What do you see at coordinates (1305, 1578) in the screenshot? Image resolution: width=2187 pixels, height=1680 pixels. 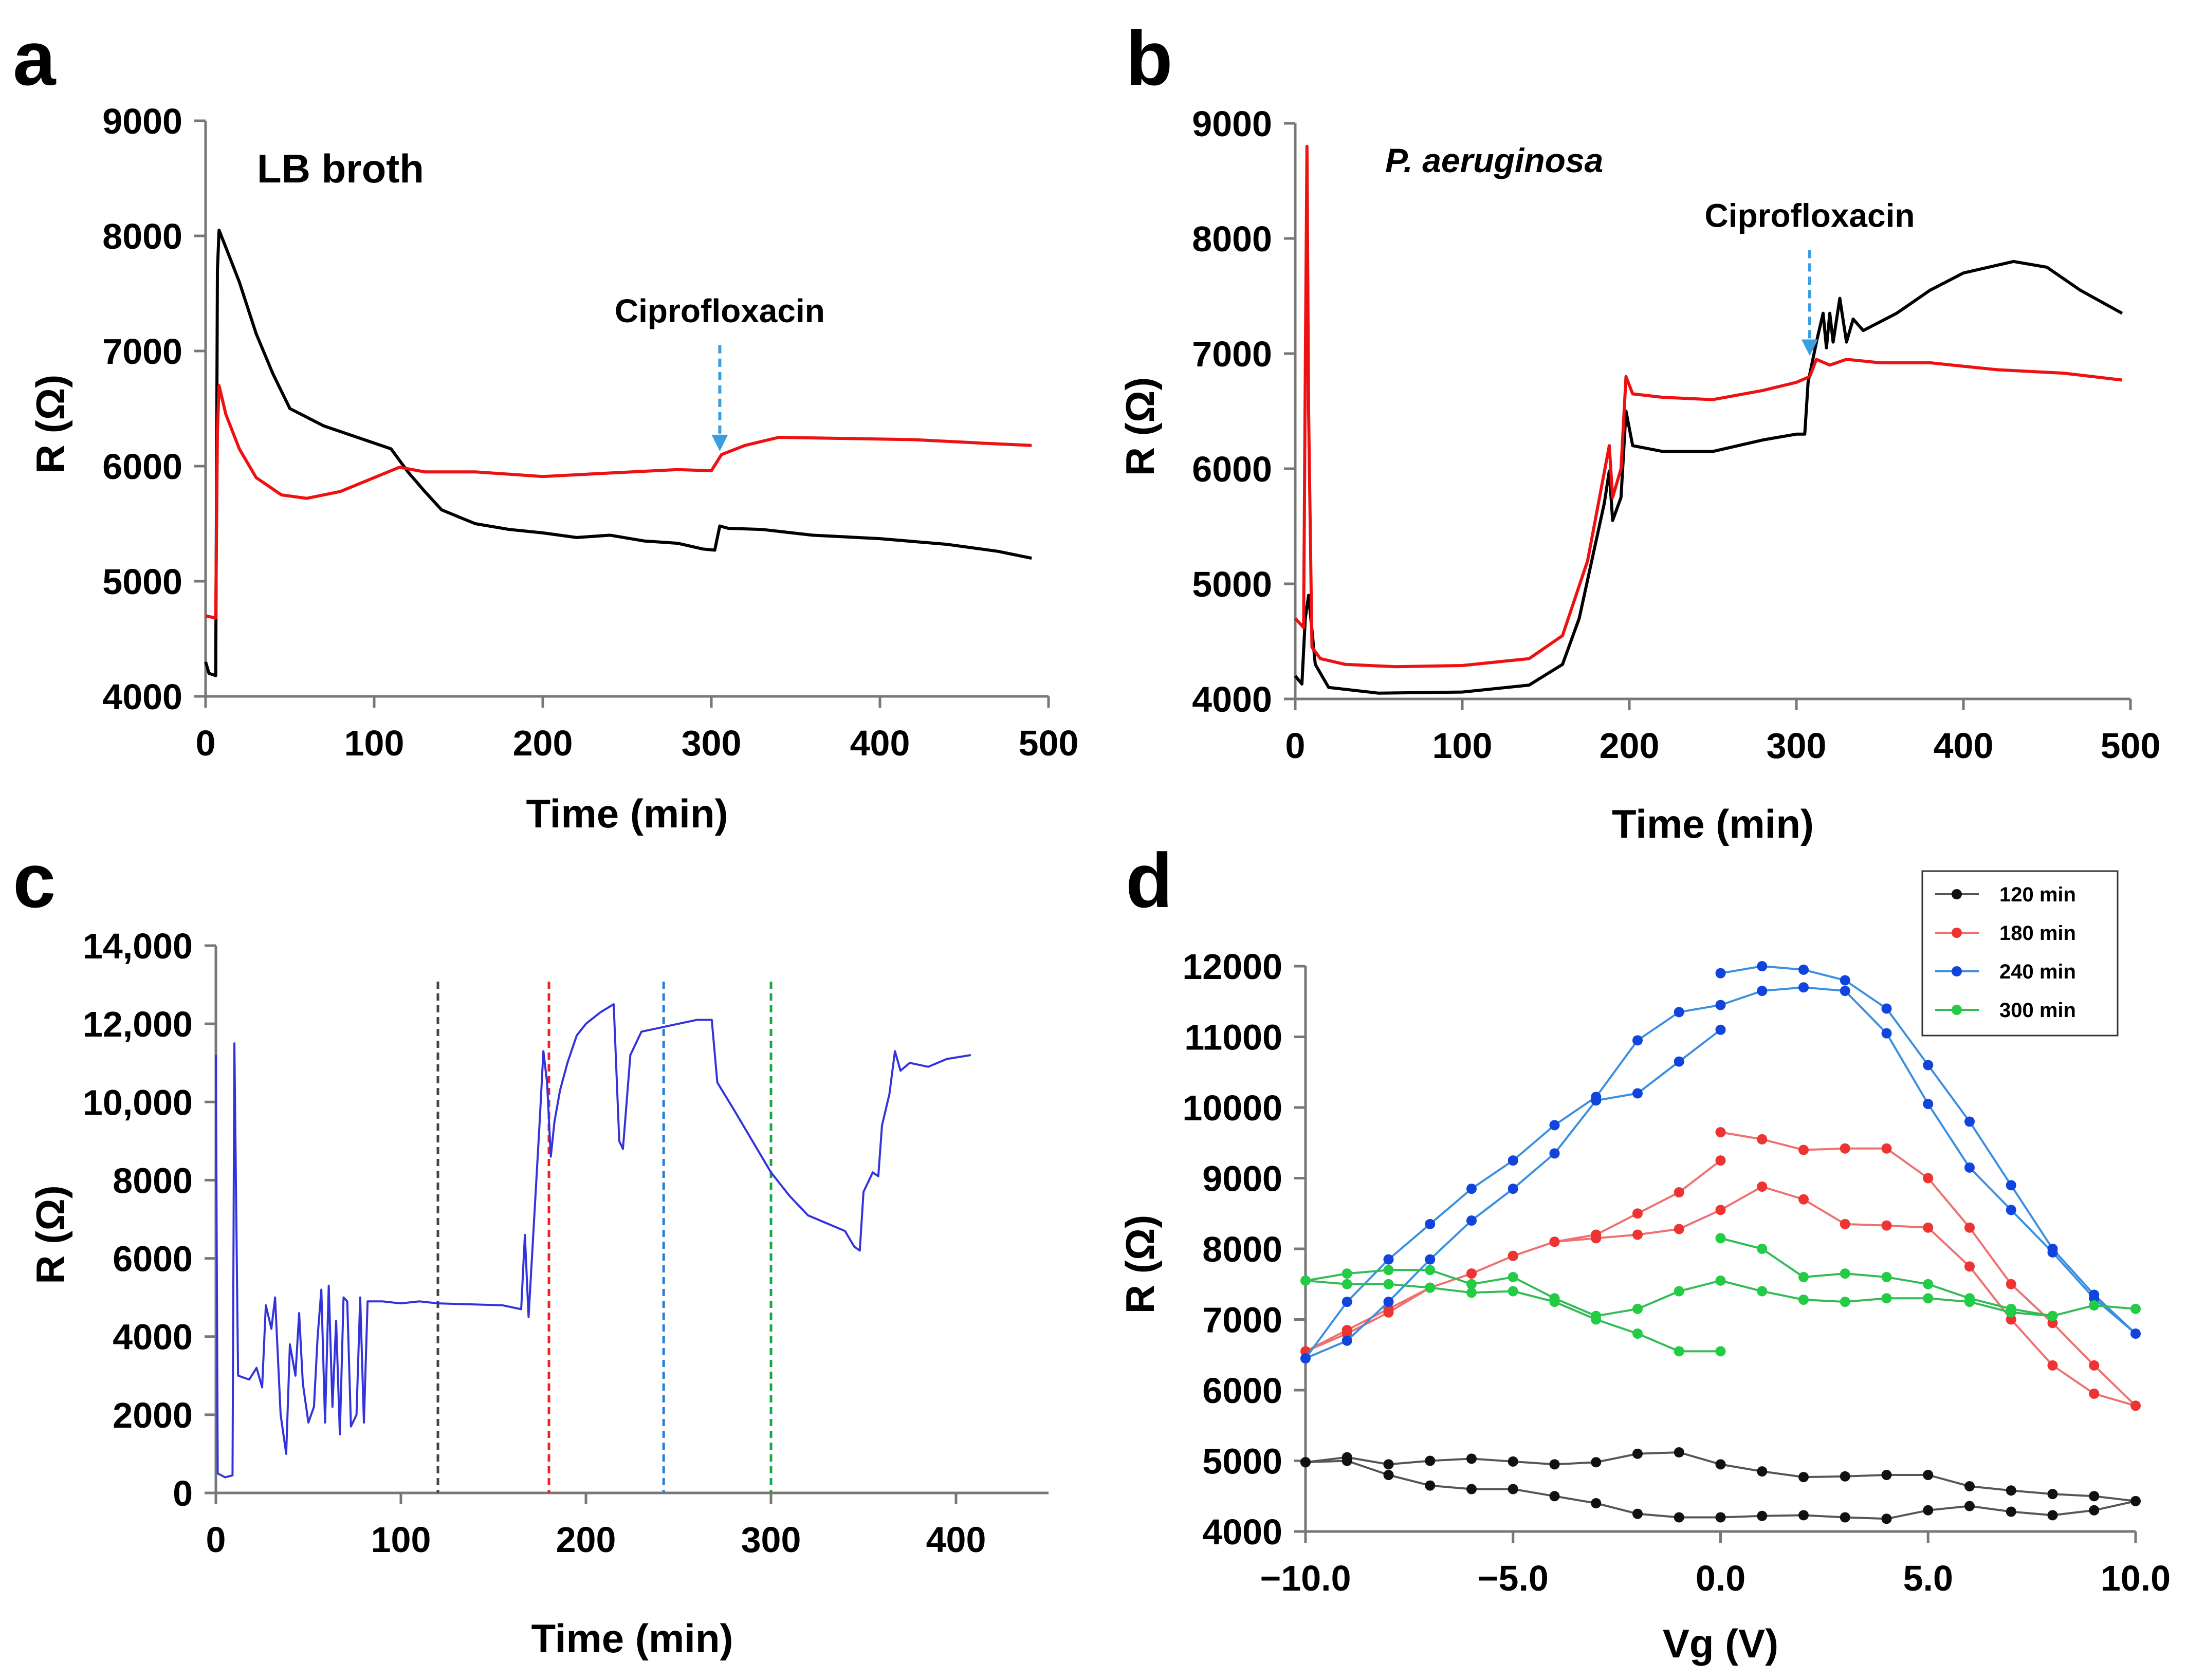 I see `x-tick-label: −10.0` at bounding box center [1305, 1578].